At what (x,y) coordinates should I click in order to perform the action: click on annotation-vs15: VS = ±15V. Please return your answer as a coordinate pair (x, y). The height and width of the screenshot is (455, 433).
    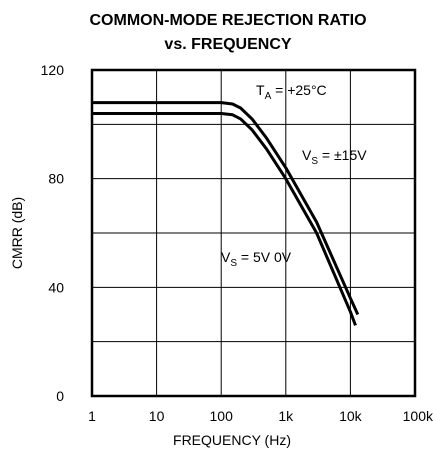
    Looking at the image, I should click on (334, 157).